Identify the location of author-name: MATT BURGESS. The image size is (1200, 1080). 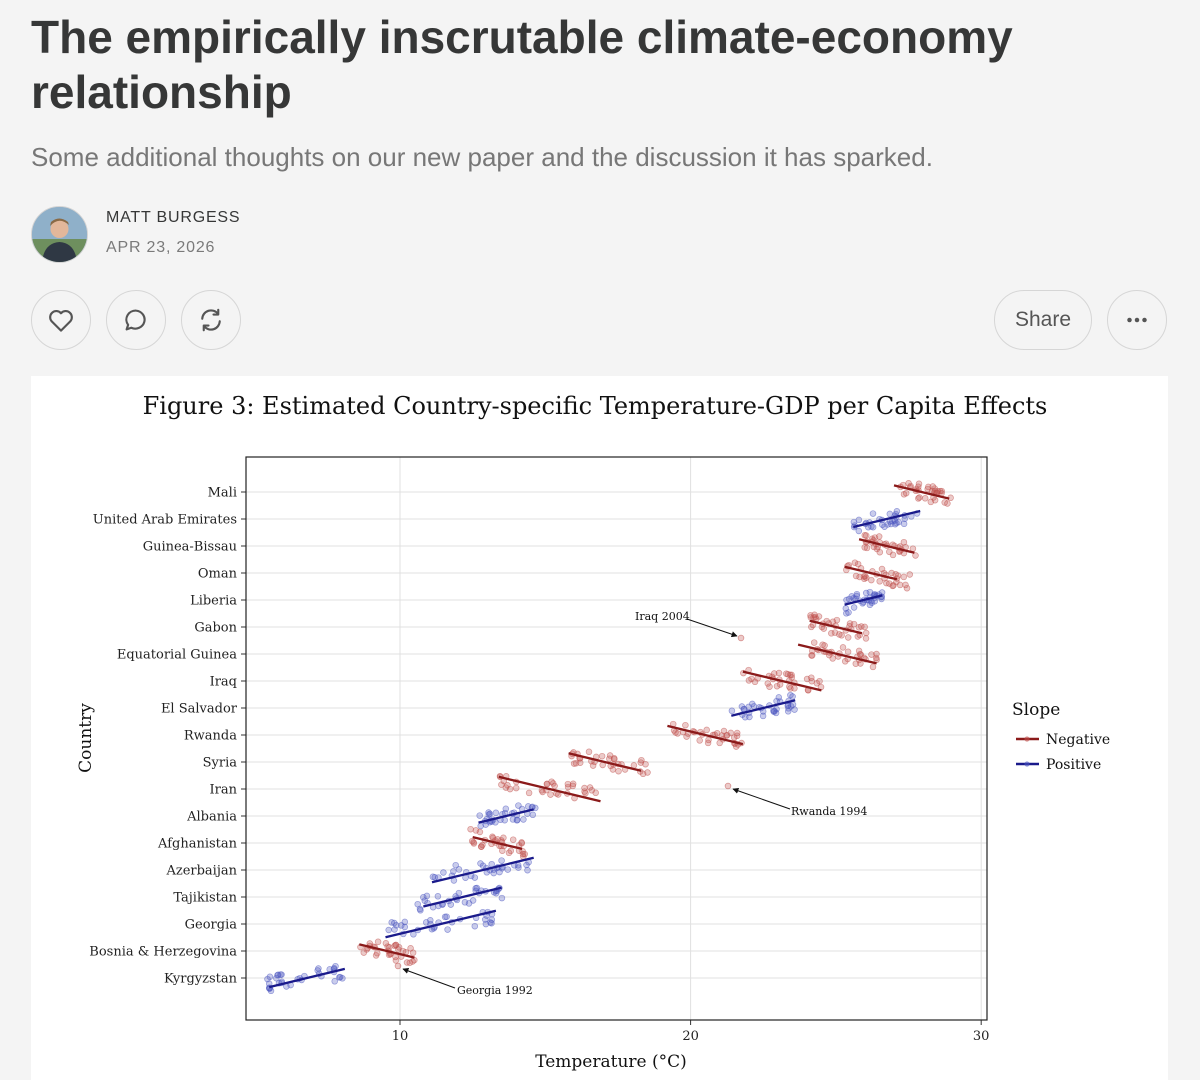
(173, 217).